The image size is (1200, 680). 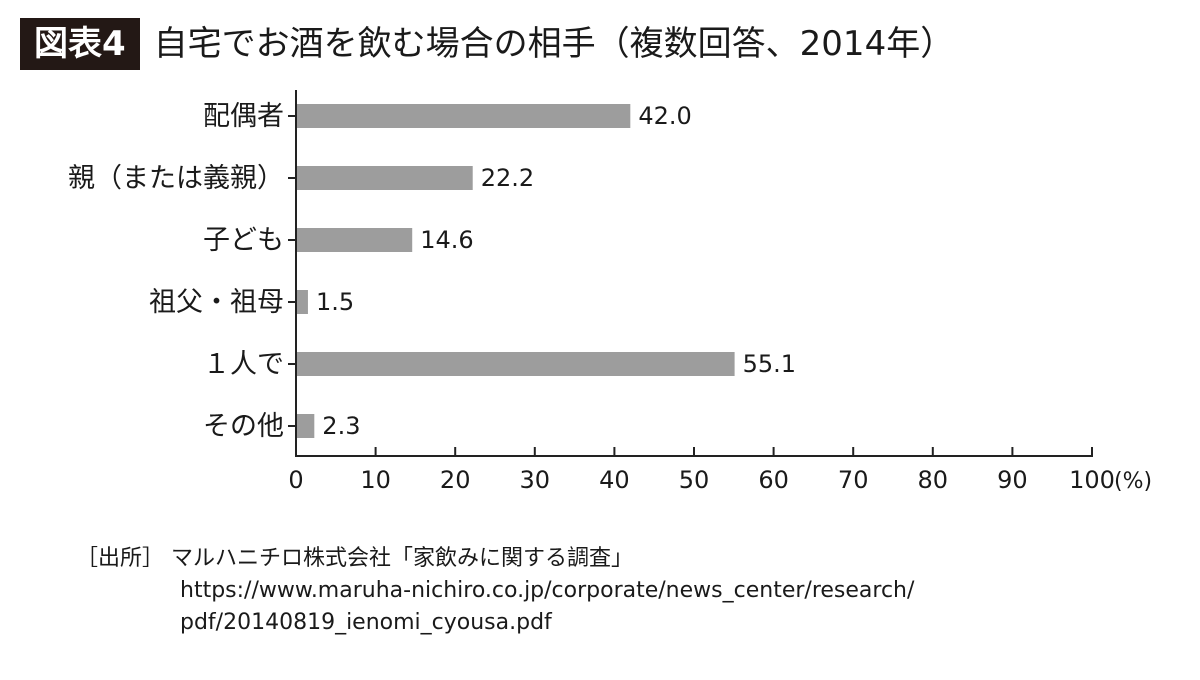 I want to click on value-label: 1.5, so click(x=335, y=302).